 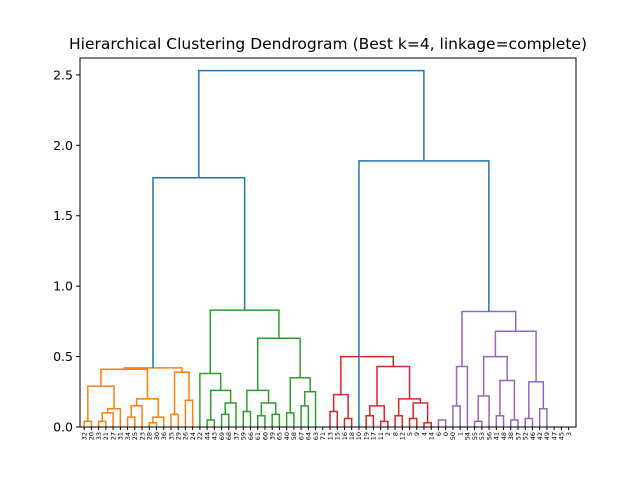 I want to click on leaf-label: 0, so click(x=446, y=434).